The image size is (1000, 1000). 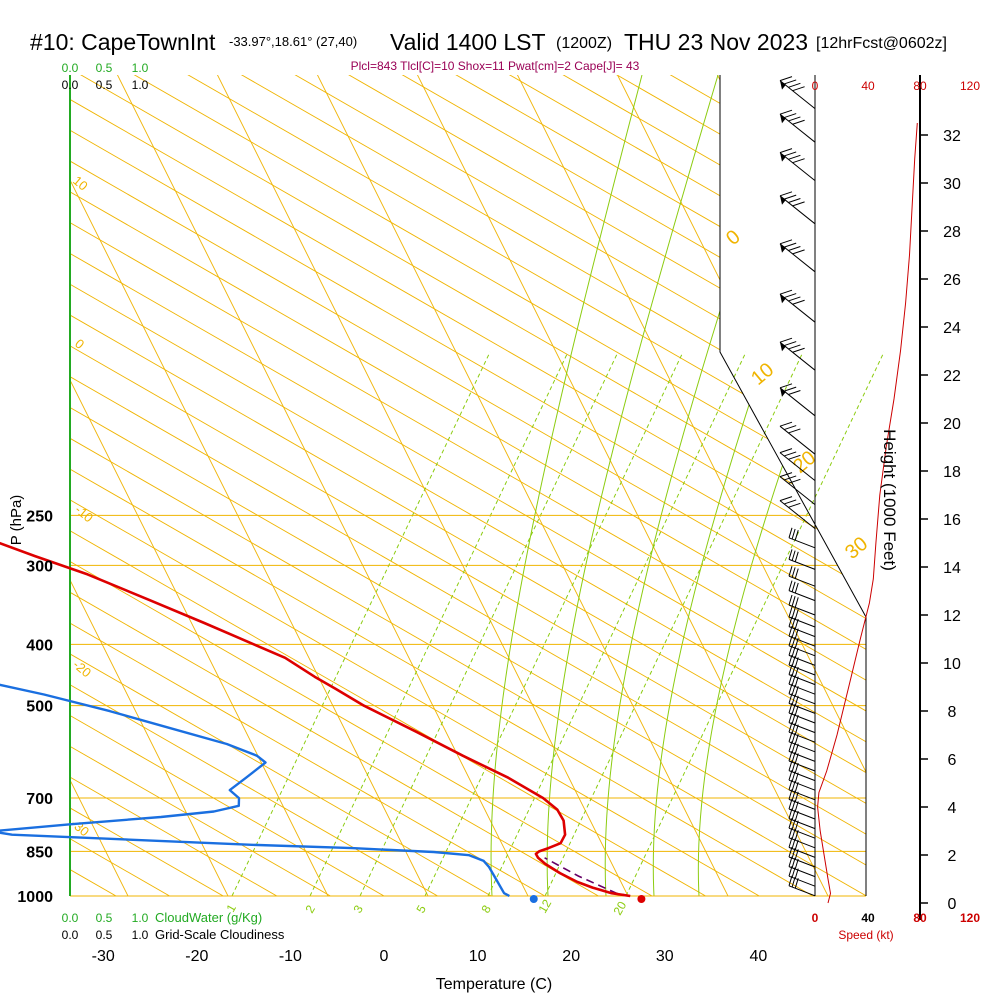 What do you see at coordinates (79, 344) in the screenshot?
I see `dry-adiabat-label: 0` at bounding box center [79, 344].